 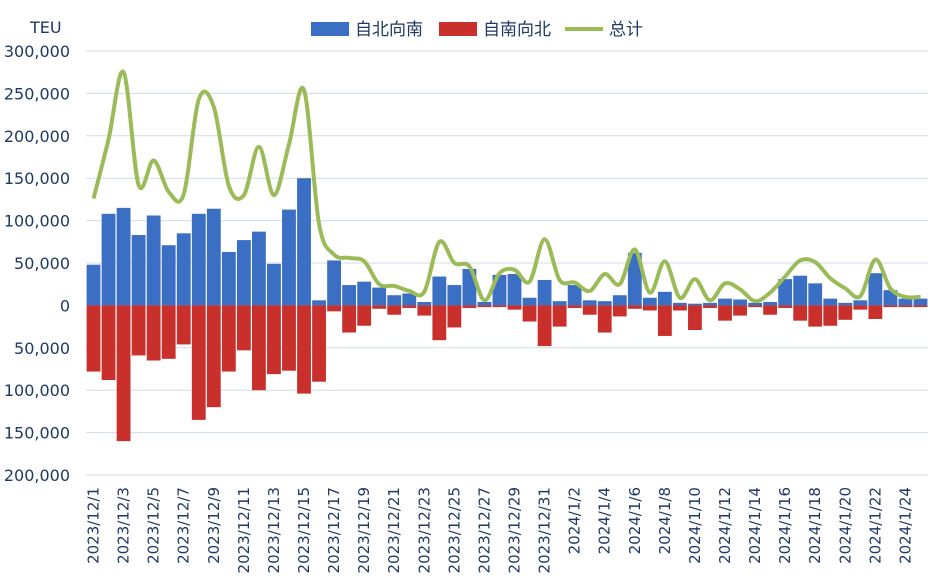 I want to click on x-tick-label: 2024/1/12, so click(x=725, y=525).